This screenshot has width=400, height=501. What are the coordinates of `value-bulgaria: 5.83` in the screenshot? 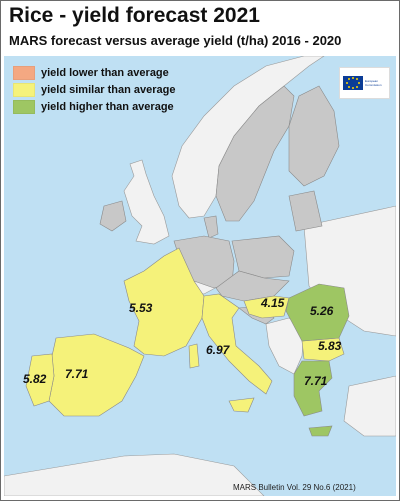 It's located at (330, 346).